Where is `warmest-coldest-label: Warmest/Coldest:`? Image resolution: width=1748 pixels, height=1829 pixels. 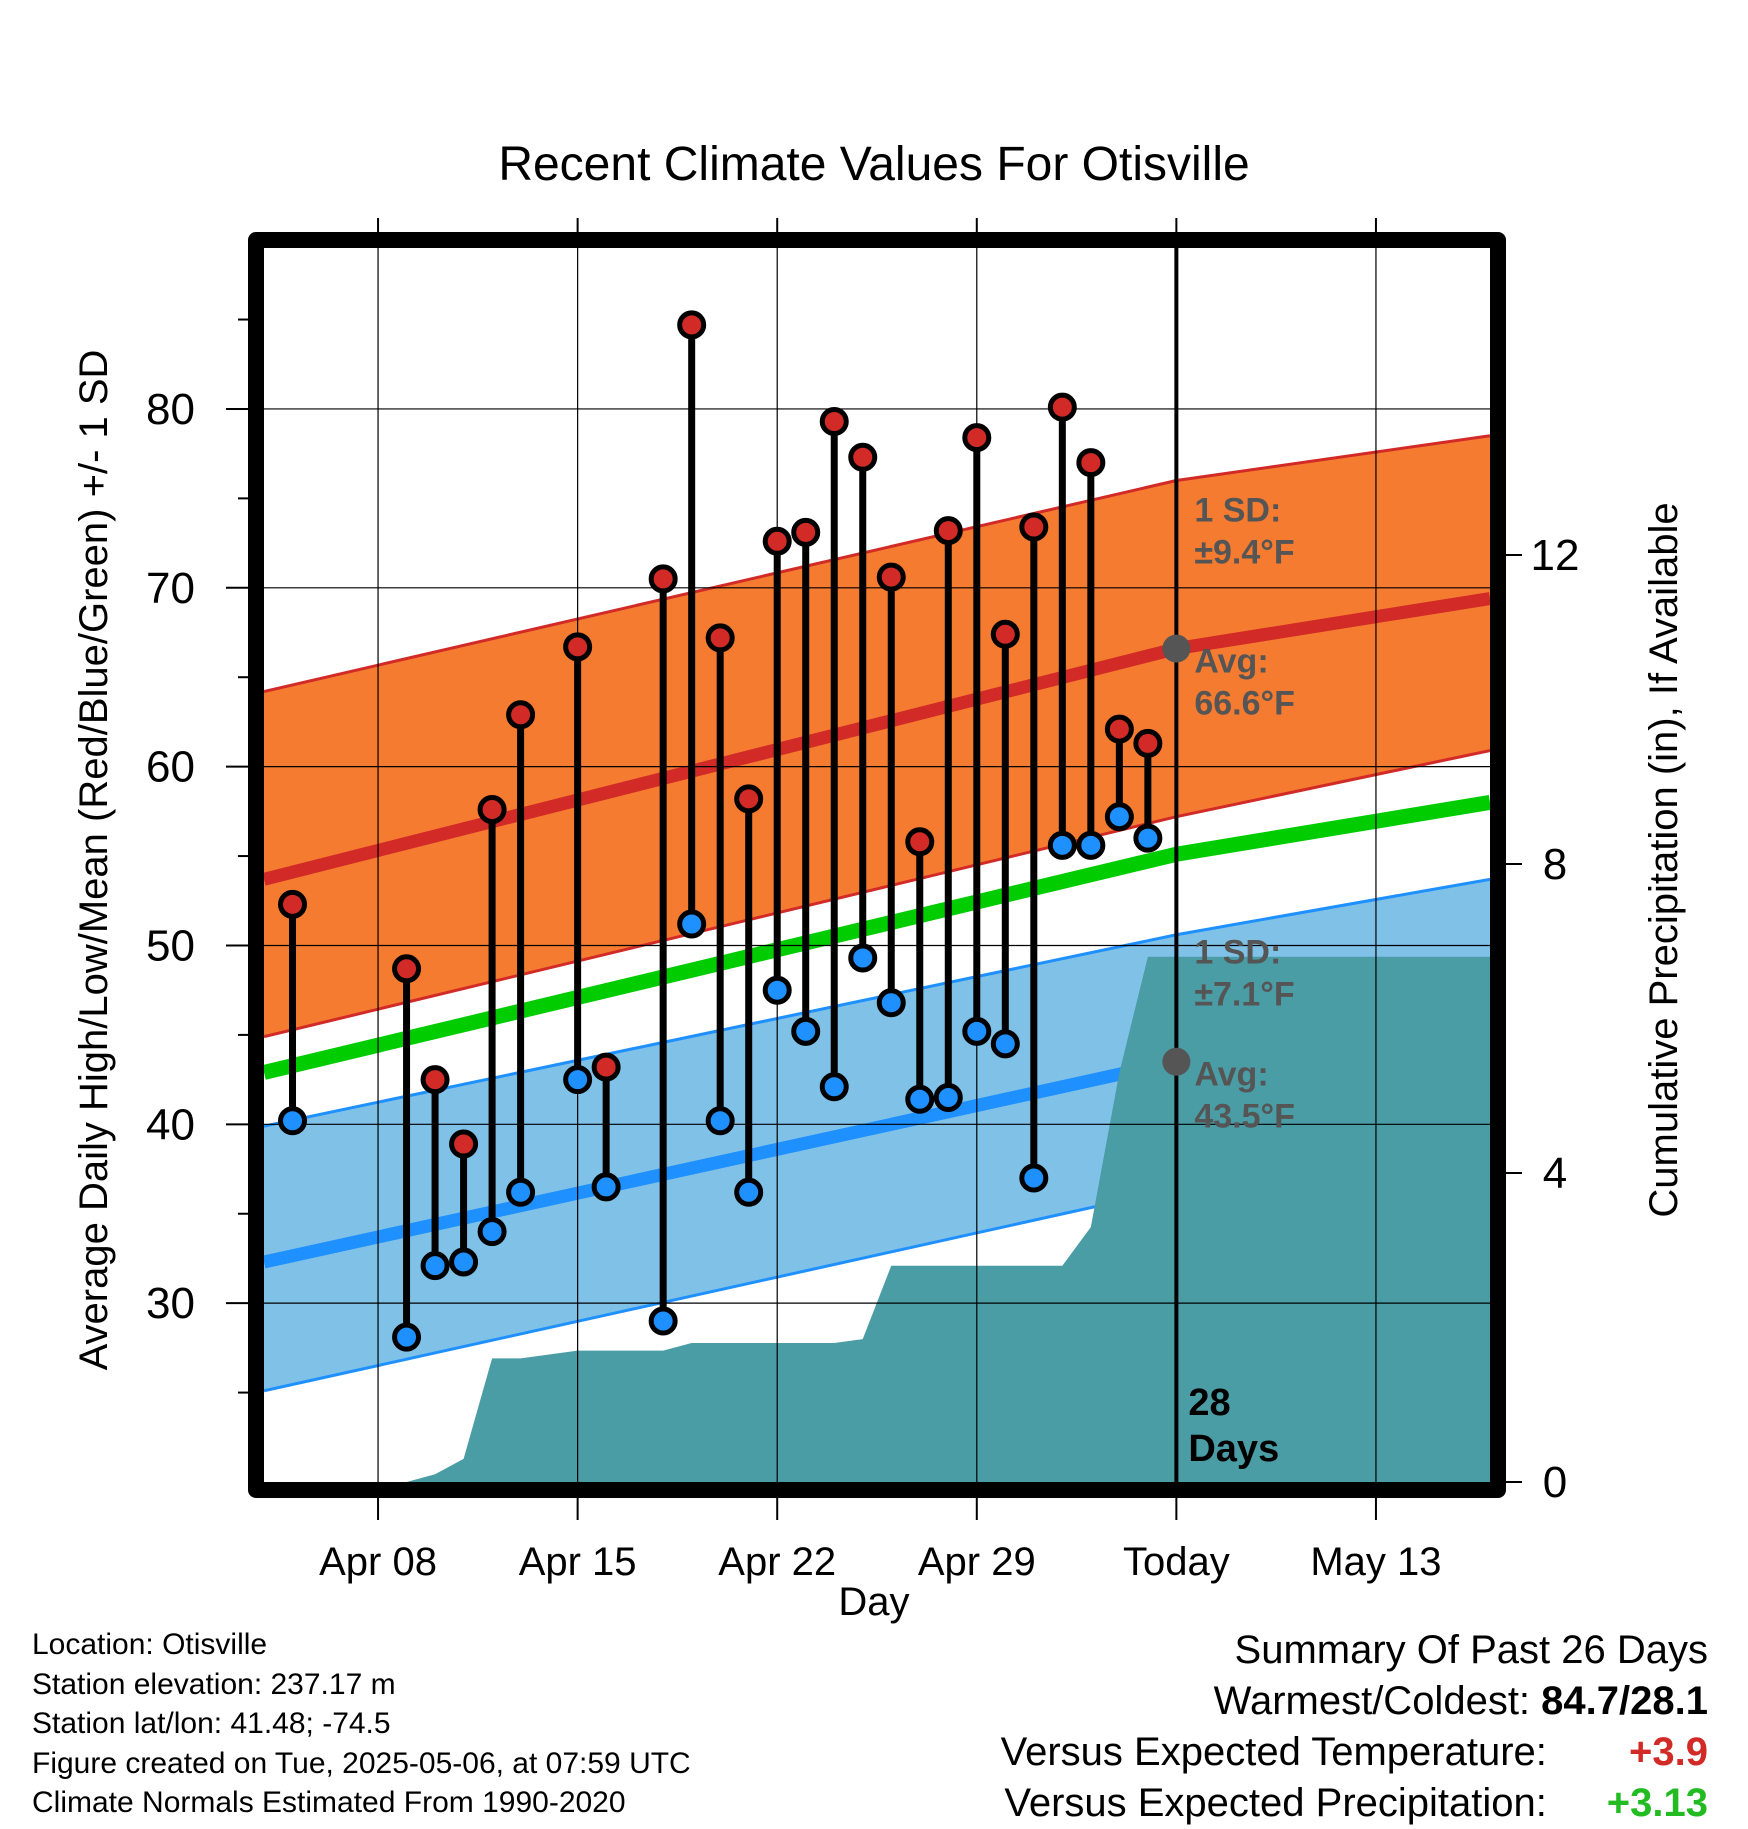
warmest-coldest-label: Warmest/Coldest: is located at coordinates (1372, 1701).